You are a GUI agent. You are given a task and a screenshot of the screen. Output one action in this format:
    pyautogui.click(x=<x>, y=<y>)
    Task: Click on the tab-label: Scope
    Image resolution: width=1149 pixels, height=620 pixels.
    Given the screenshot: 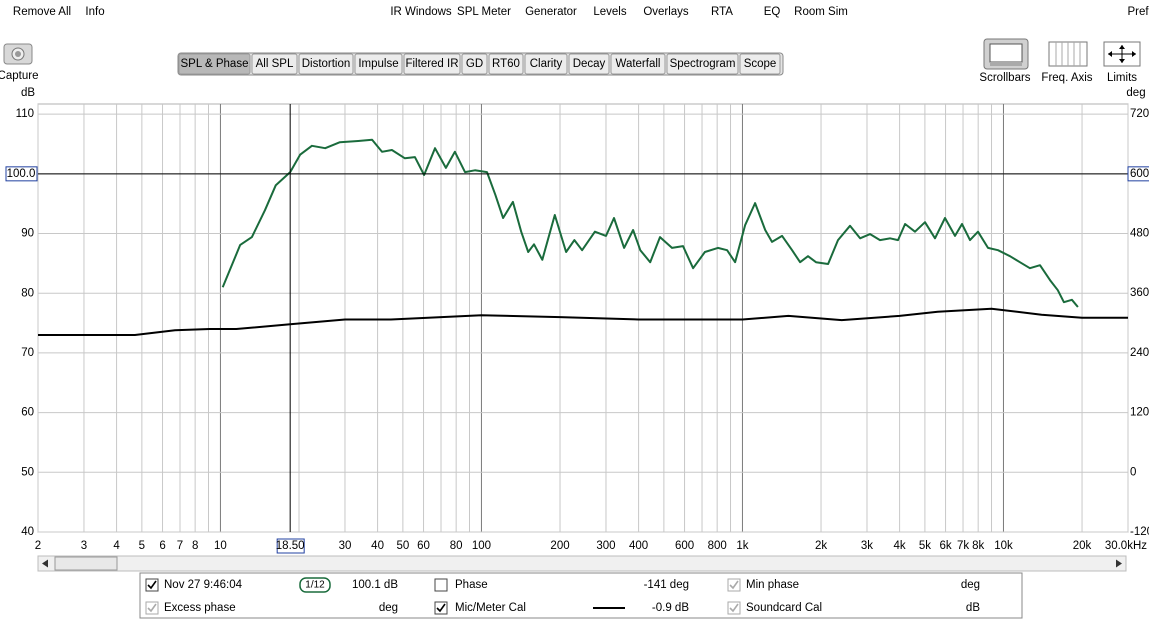 What is the action you would take?
    pyautogui.click(x=760, y=64)
    